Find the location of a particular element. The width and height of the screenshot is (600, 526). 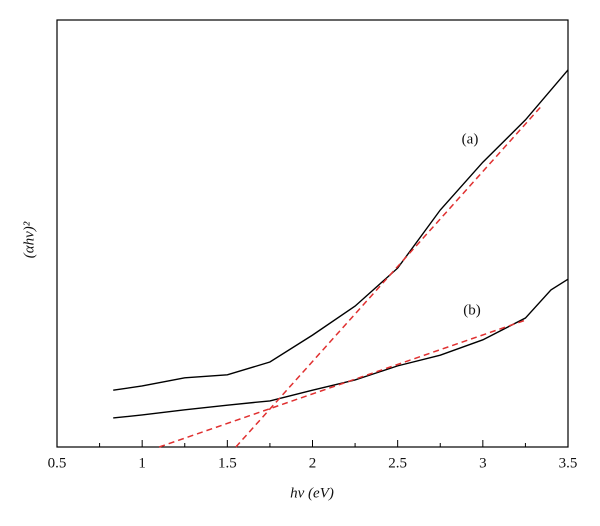

x-axis-label: hν (eV) is located at coordinates (312, 493).